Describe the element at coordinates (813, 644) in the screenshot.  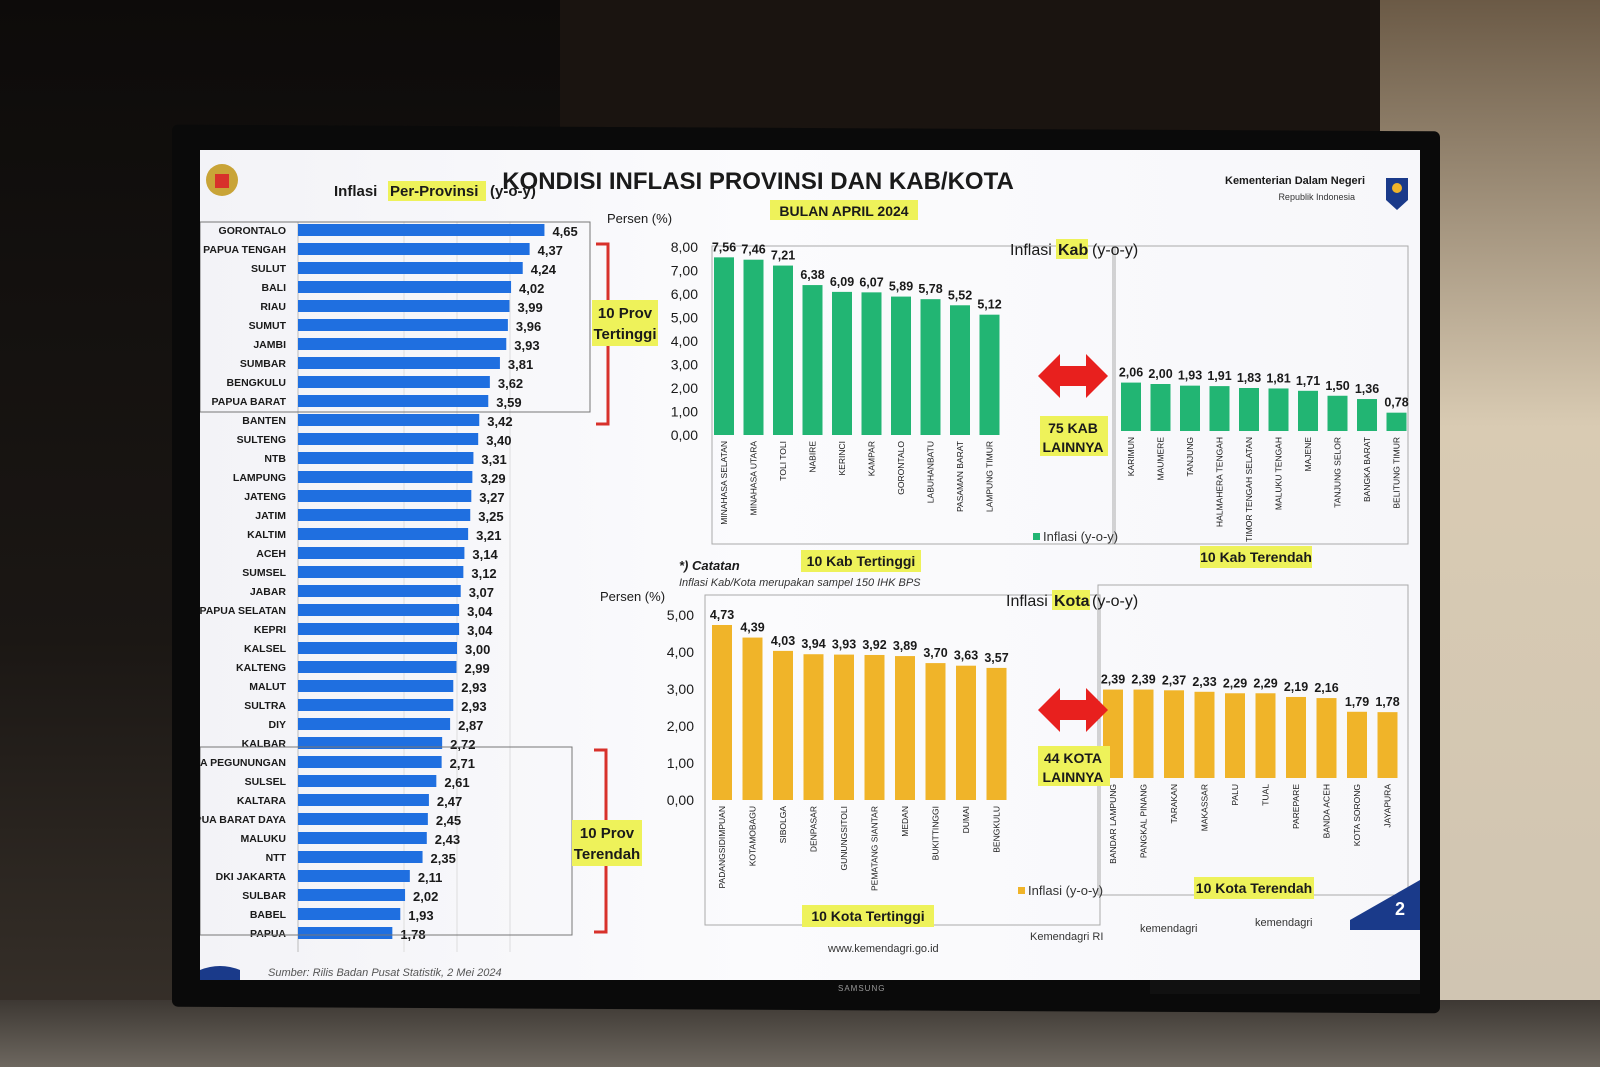
I see `column-value-label: 3,94` at that location.